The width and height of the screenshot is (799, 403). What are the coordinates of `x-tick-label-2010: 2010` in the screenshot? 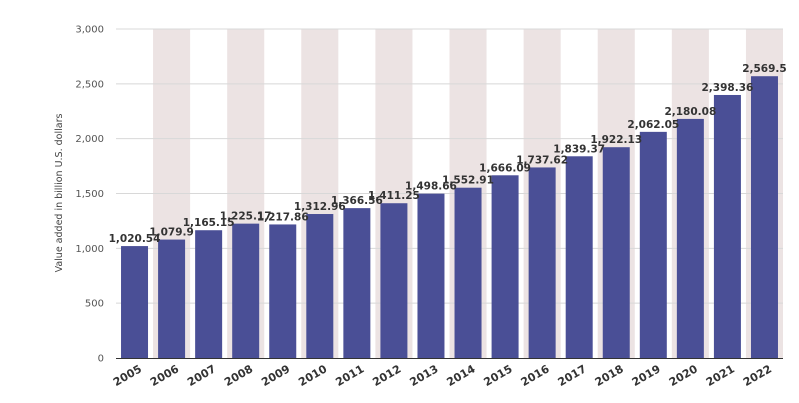 It's located at (312, 375).